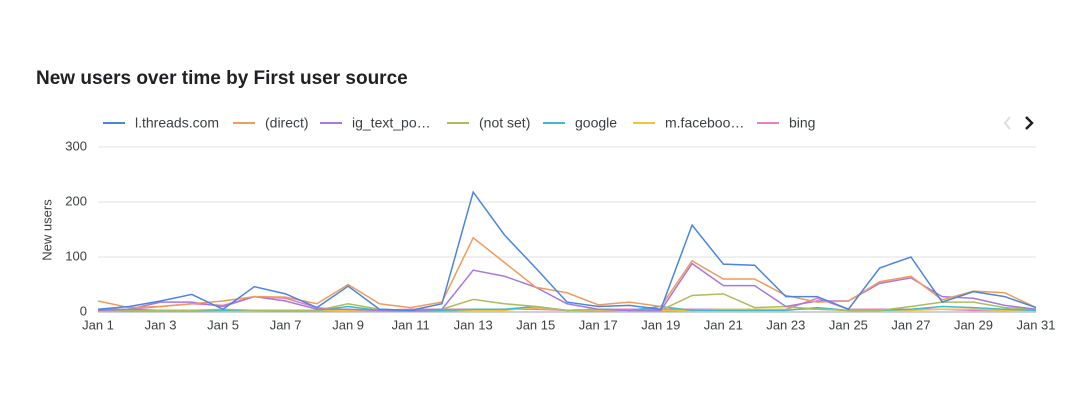 Image resolution: width=1084 pixels, height=402 pixels. What do you see at coordinates (76, 145) in the screenshot?
I see `y-tick-label: 300` at bounding box center [76, 145].